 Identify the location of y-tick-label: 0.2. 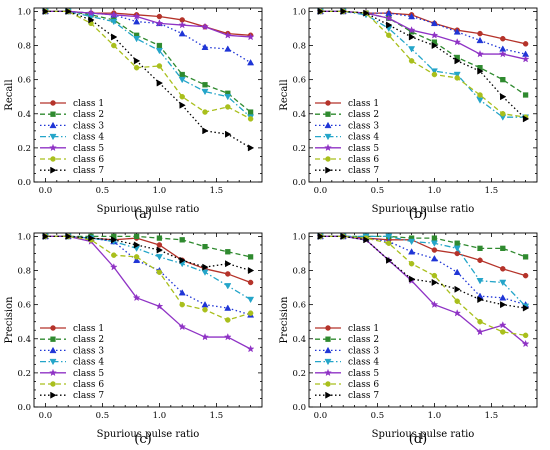
(24, 149).